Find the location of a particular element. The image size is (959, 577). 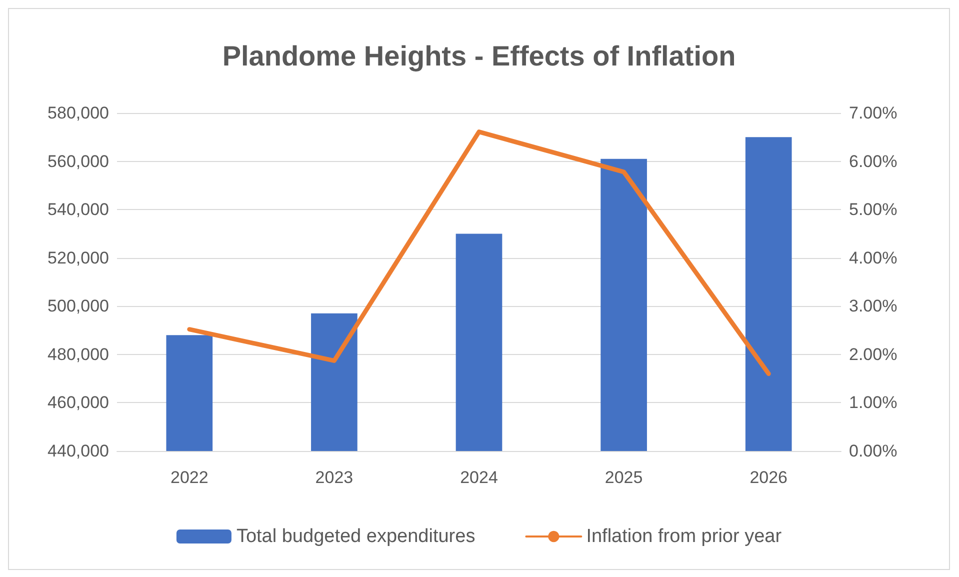

y2-tick-label: 1.00% is located at coordinates (873, 402).